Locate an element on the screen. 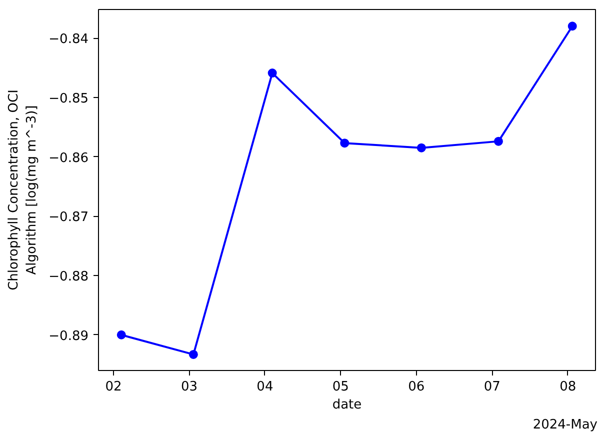 This screenshot has height=432, width=603. x-tick-label: 02 is located at coordinates (113, 387).